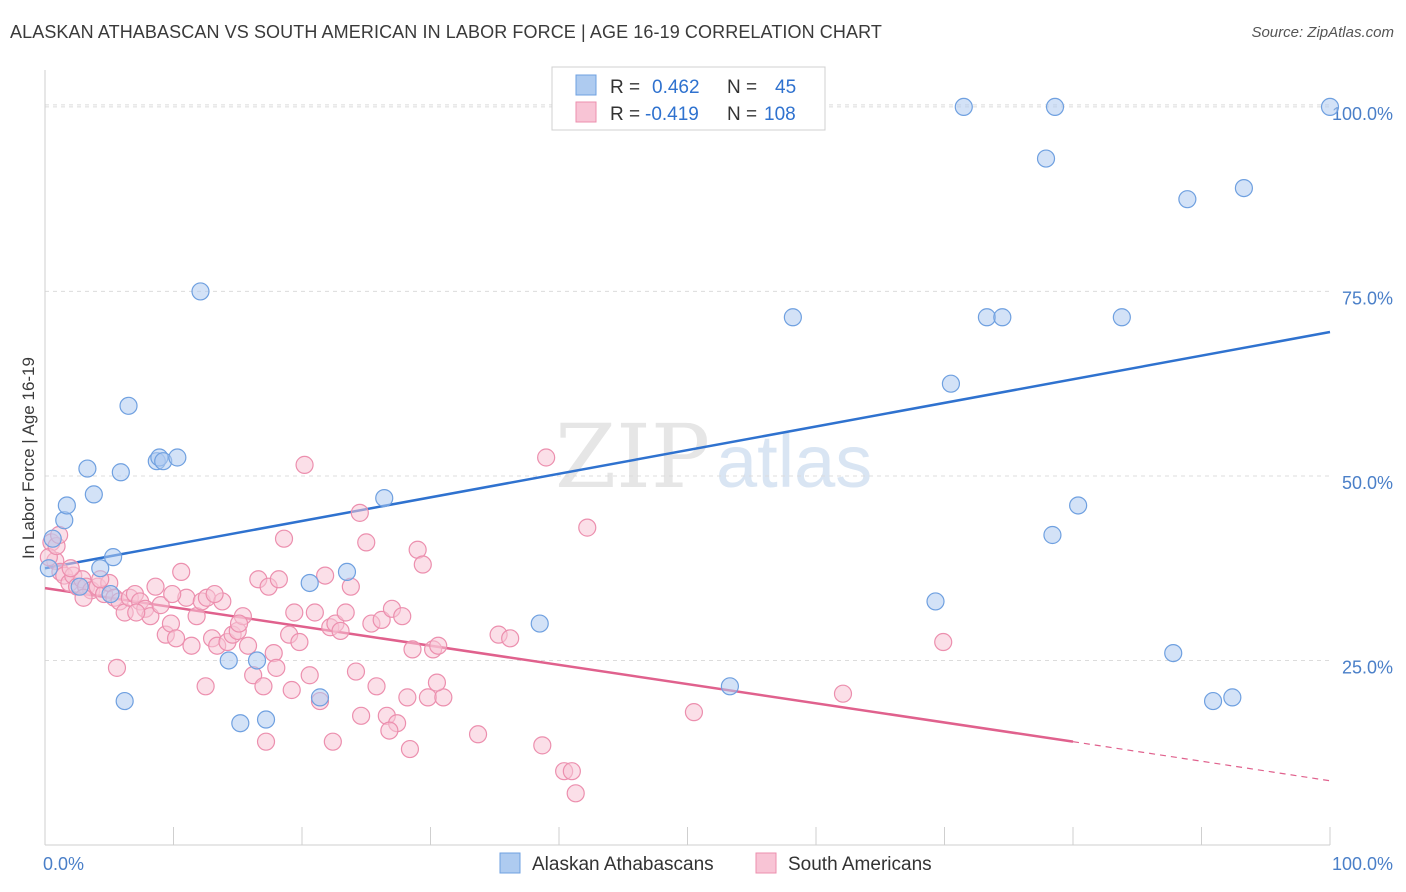 Image resolution: width=1406 pixels, height=892 pixels. What do you see at coordinates (785, 87) in the screenshot?
I see `legend-n-value-athabascan: 45` at bounding box center [785, 87].